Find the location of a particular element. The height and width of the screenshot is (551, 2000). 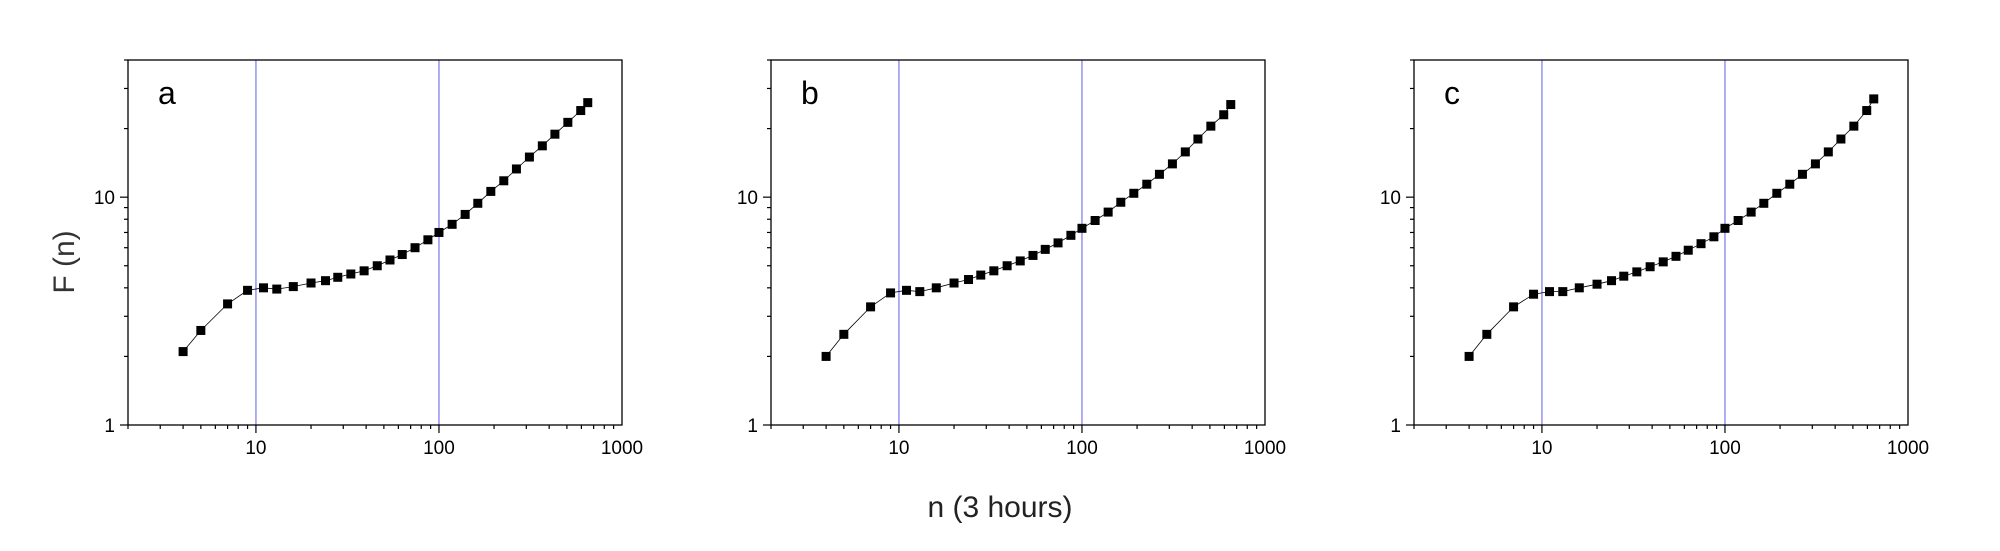

y-axis-title: F (n) is located at coordinates (64, 261).